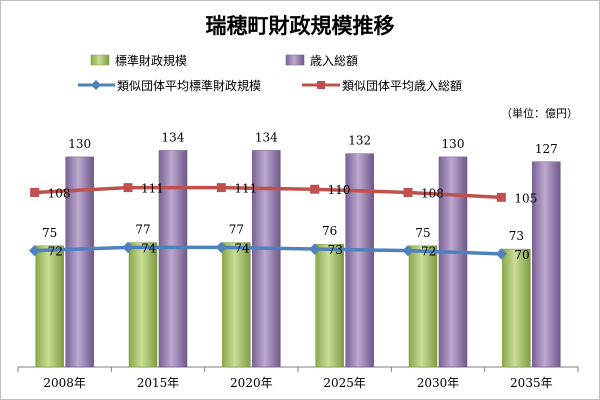 This screenshot has height=400, width=600. Describe the element at coordinates (402, 86) in the screenshot. I see `legend-label-line-similar-revenue: 類似団体平均歳入総額` at that location.